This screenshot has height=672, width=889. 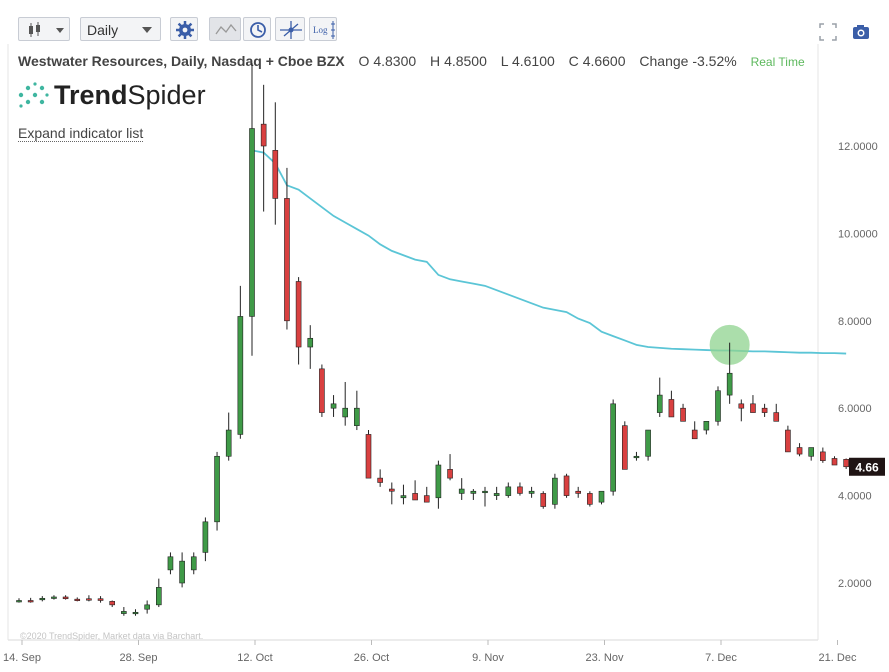 I want to click on time-button, so click(x=257, y=29).